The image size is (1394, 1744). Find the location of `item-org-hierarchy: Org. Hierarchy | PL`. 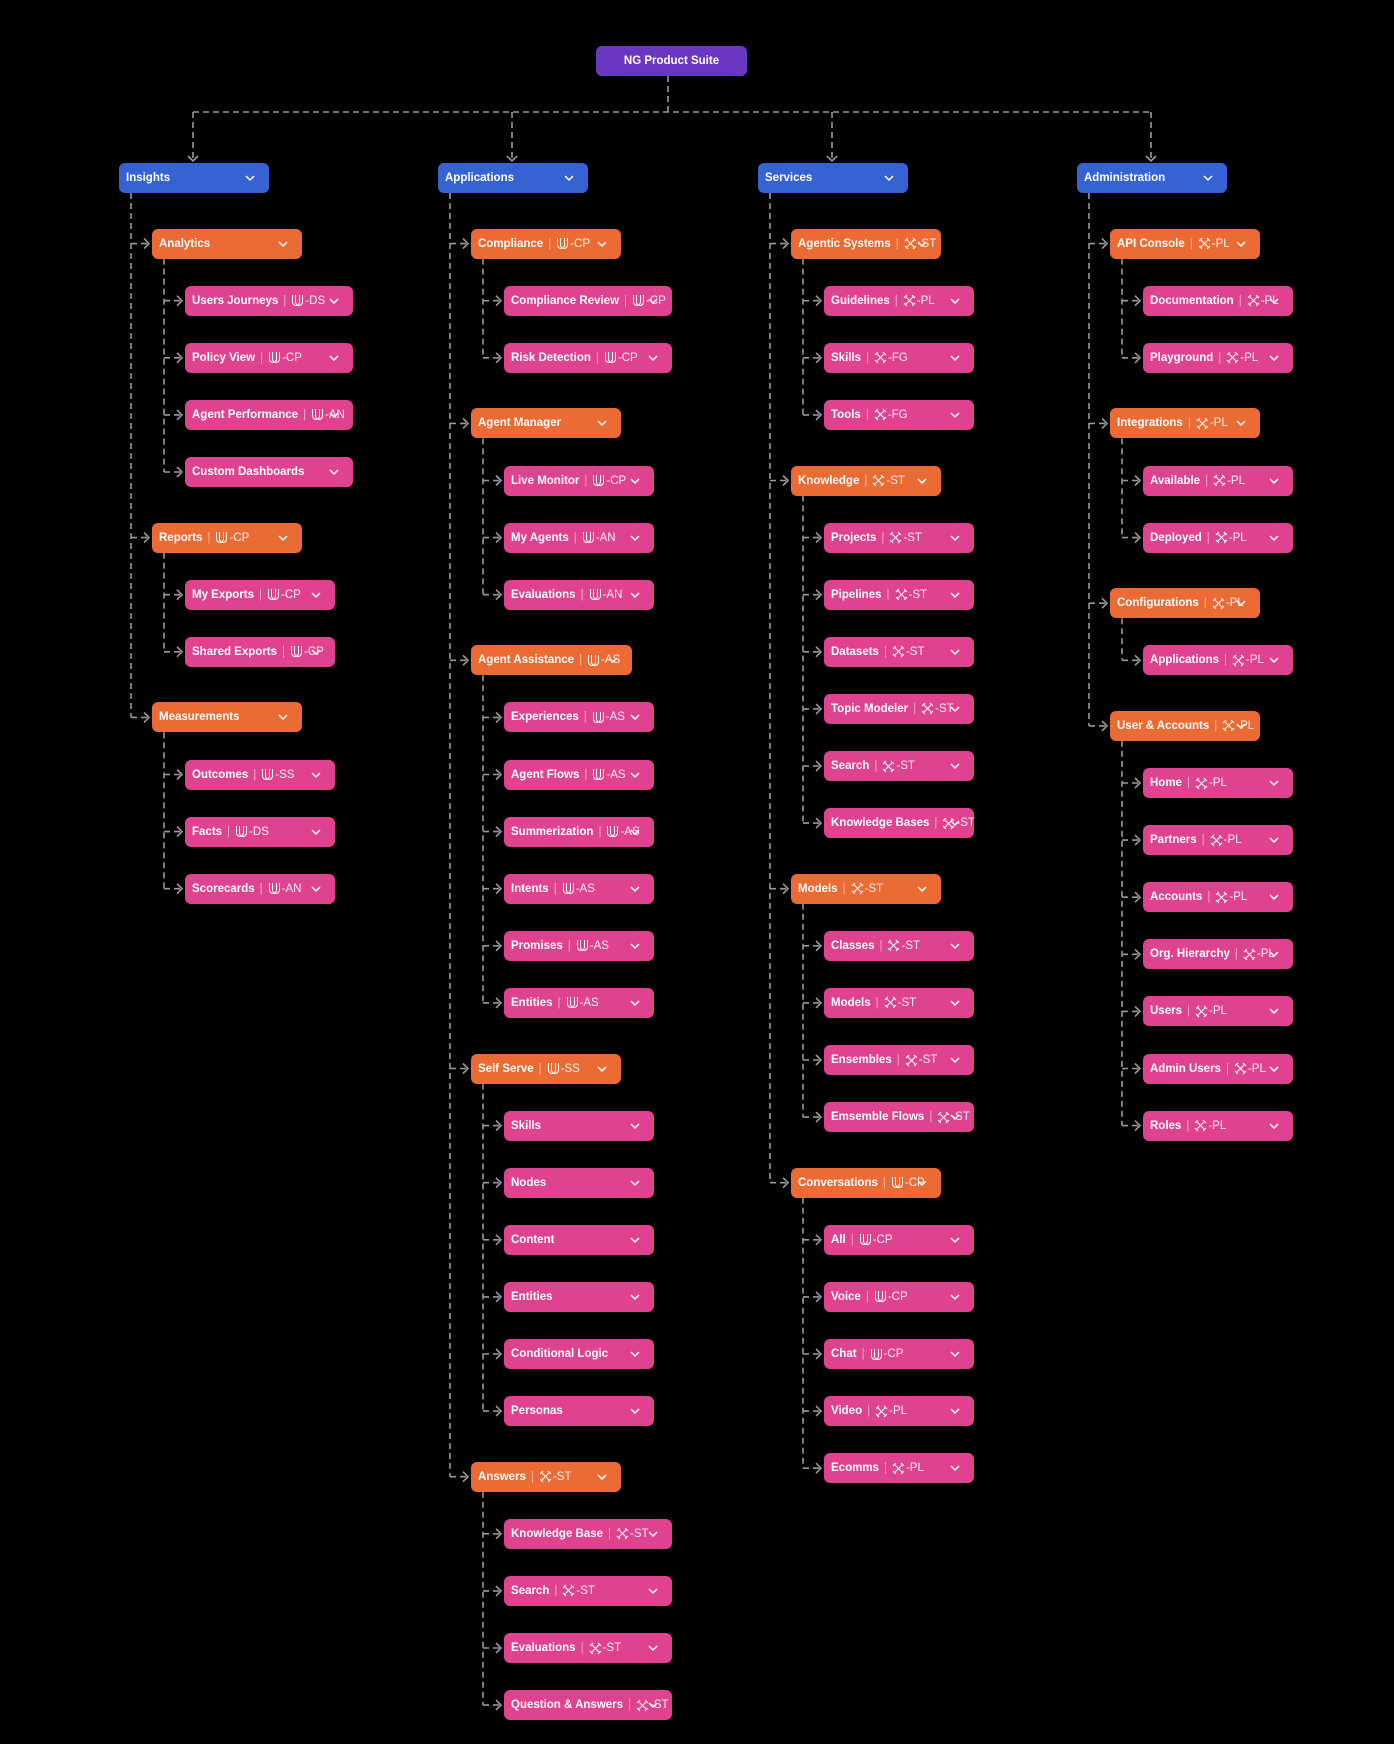

item-org-hierarchy: Org. Hierarchy | PL is located at coordinates (1218, 954).